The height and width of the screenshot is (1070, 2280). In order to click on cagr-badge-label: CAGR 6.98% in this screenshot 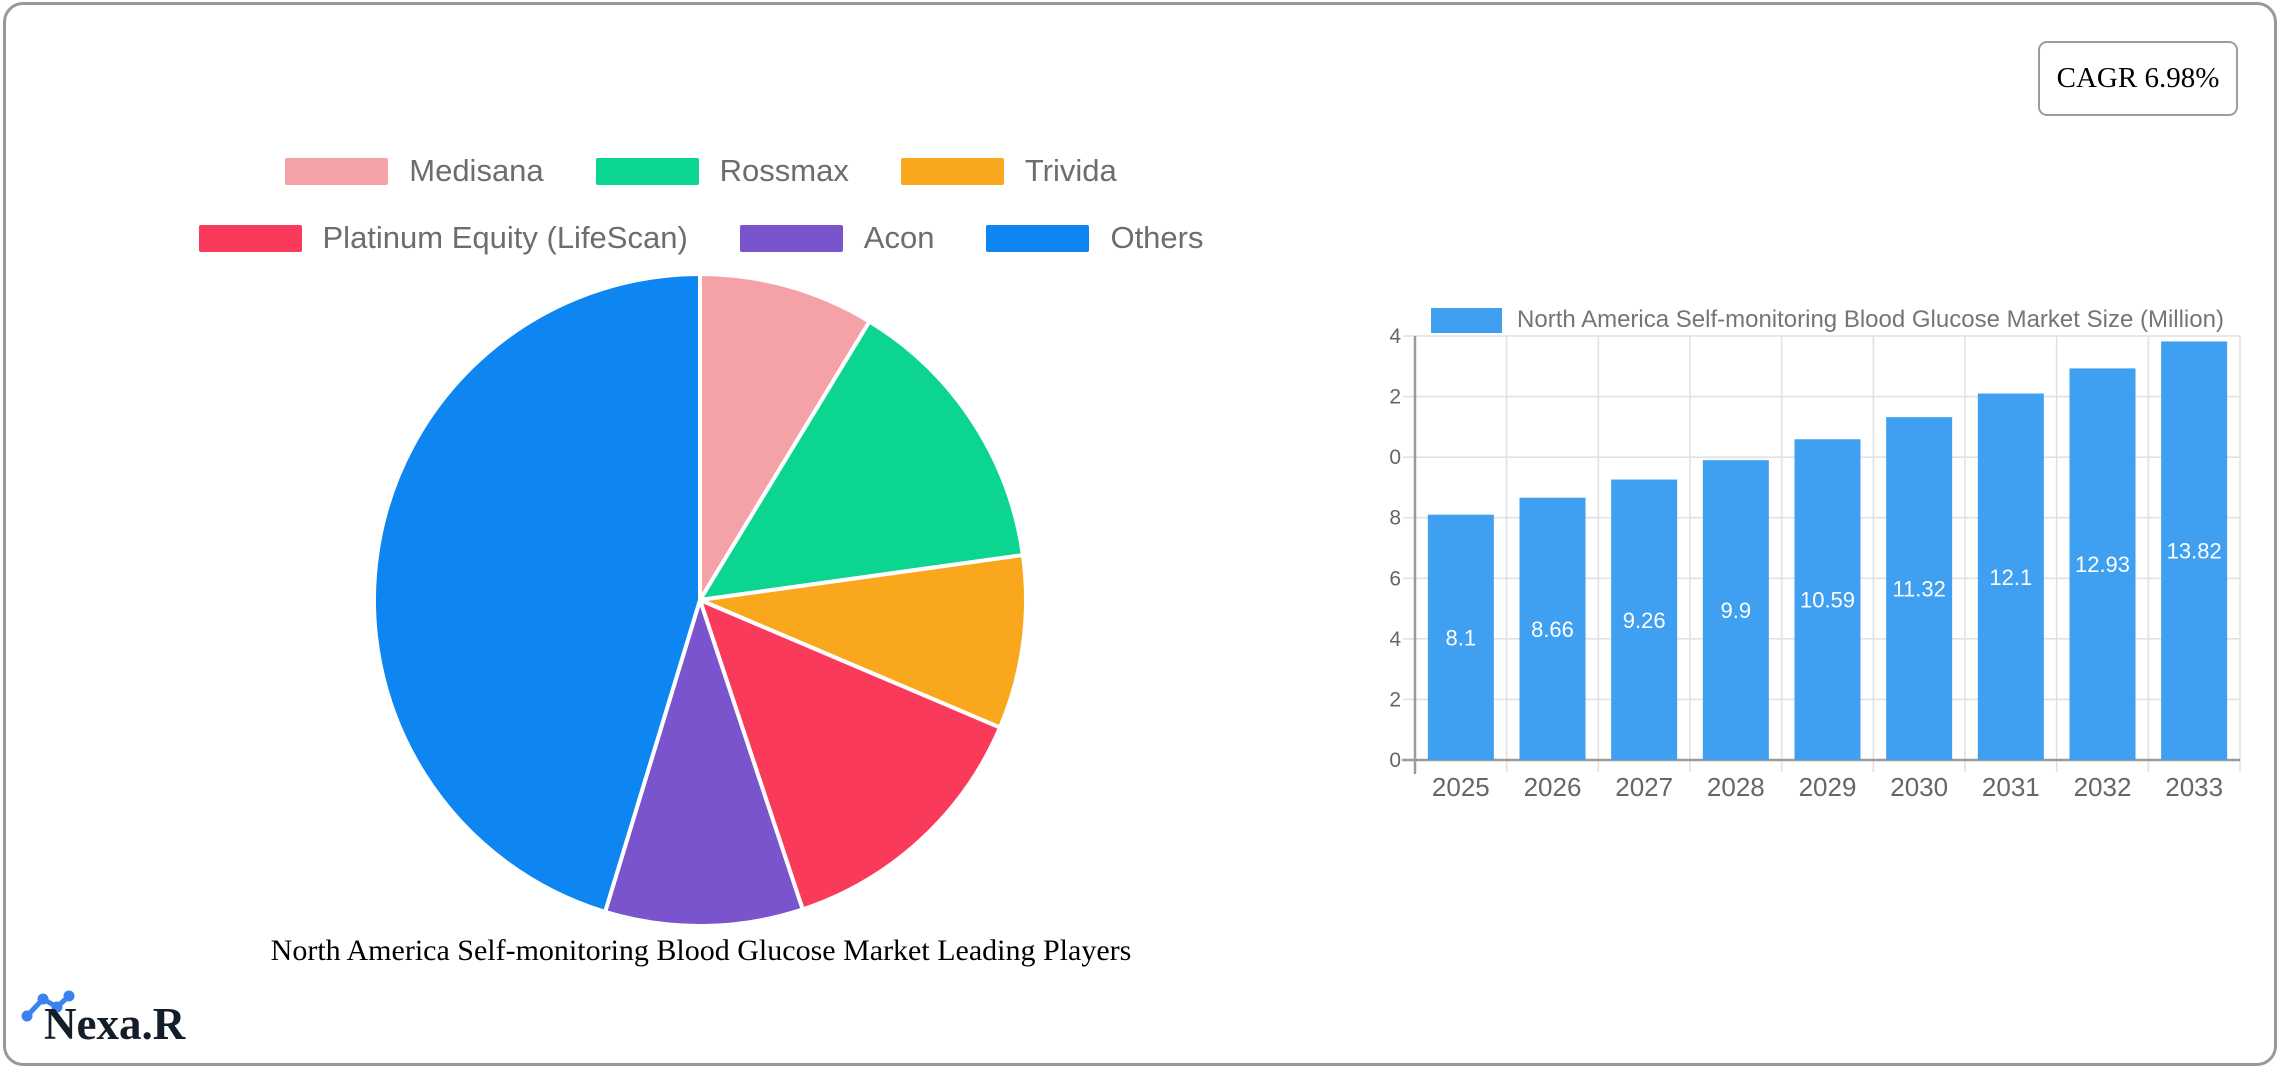, I will do `click(2138, 78)`.